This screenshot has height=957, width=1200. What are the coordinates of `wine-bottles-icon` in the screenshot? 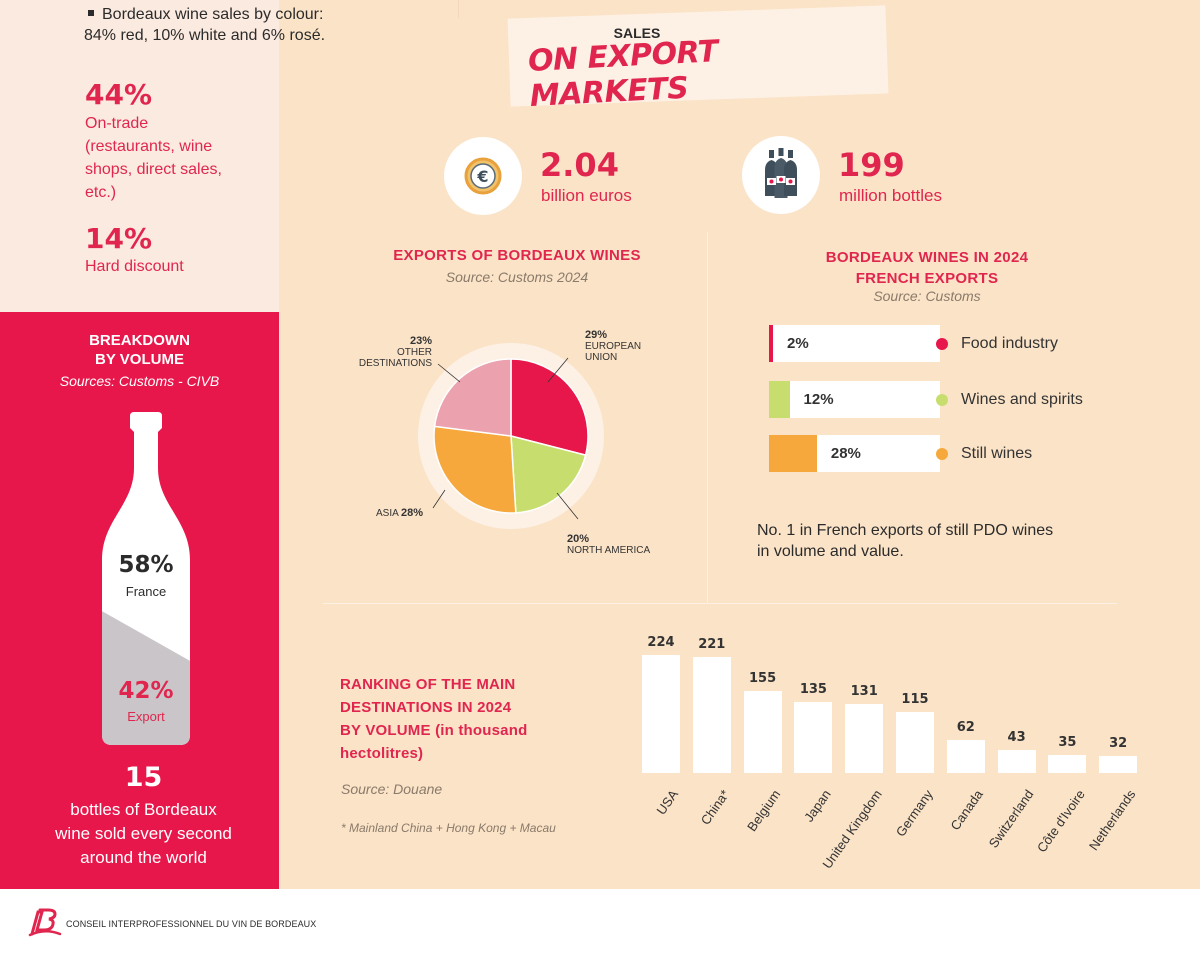 It's located at (781, 175).